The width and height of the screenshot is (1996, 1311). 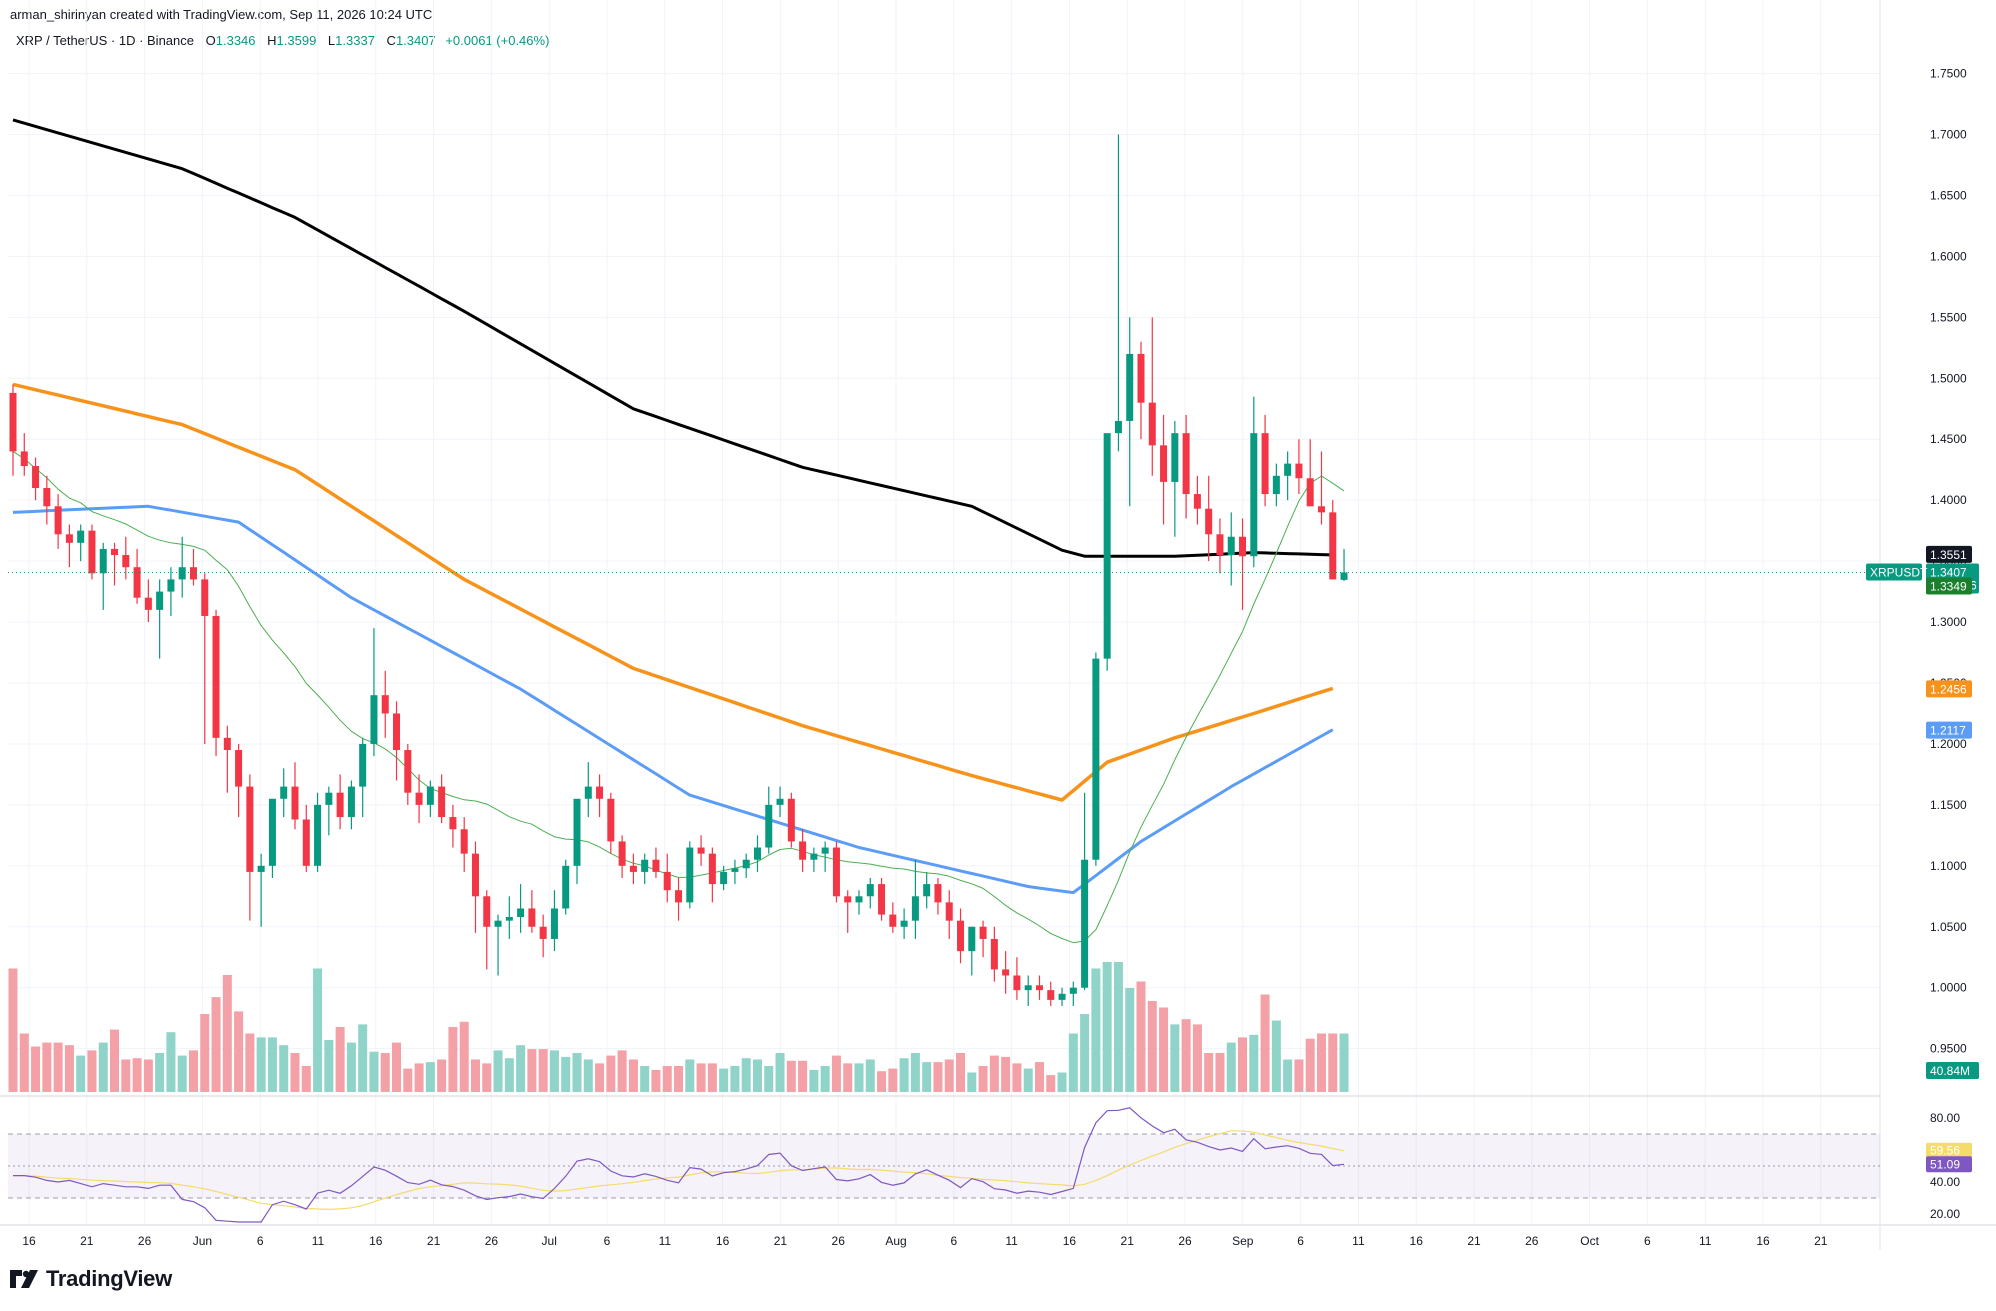 What do you see at coordinates (1948, 927) in the screenshot?
I see `price-tick-label: 1.0500` at bounding box center [1948, 927].